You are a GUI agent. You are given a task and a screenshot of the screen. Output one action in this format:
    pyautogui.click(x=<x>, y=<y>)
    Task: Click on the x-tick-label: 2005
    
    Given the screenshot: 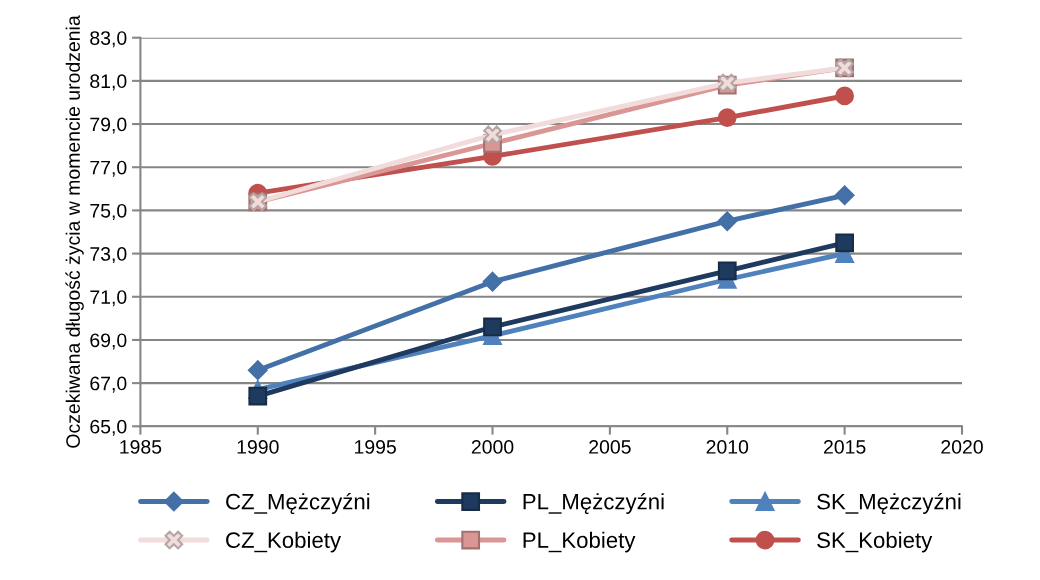 What is the action you would take?
    pyautogui.click(x=610, y=447)
    